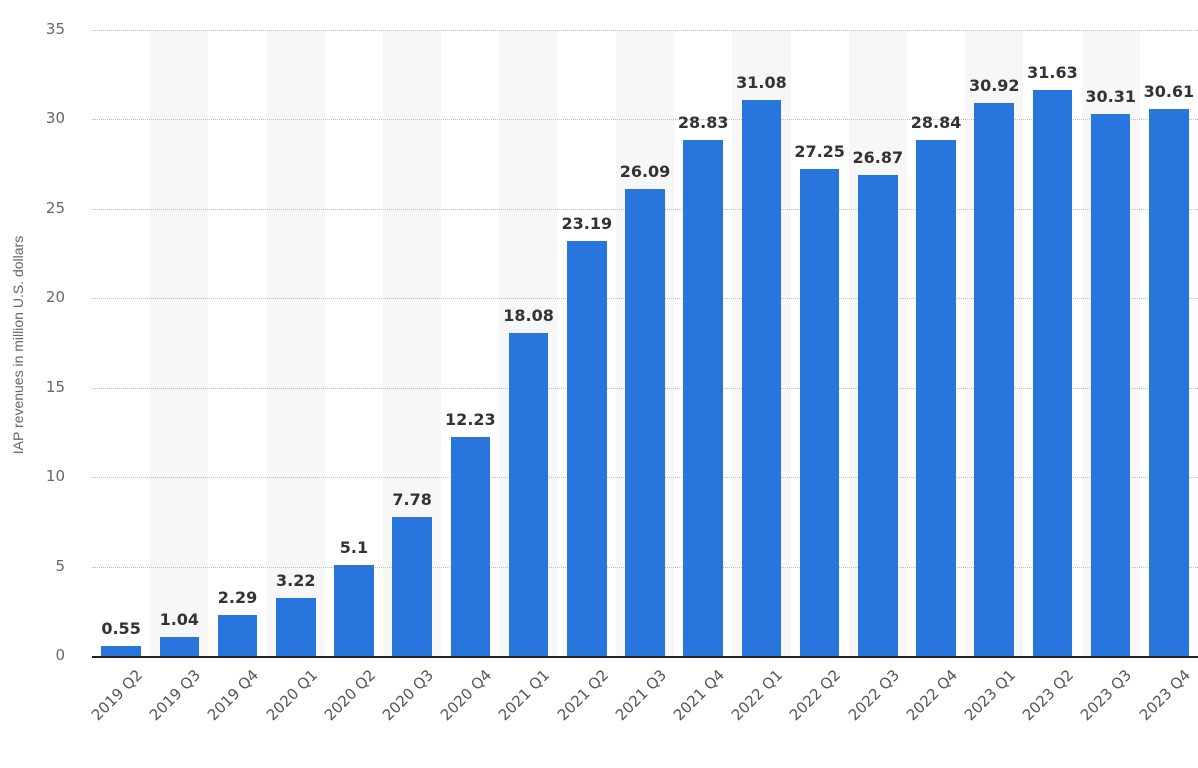 The image size is (1198, 768). What do you see at coordinates (1048, 695) in the screenshot?
I see `x-tick-label: 2023 Q2` at bounding box center [1048, 695].